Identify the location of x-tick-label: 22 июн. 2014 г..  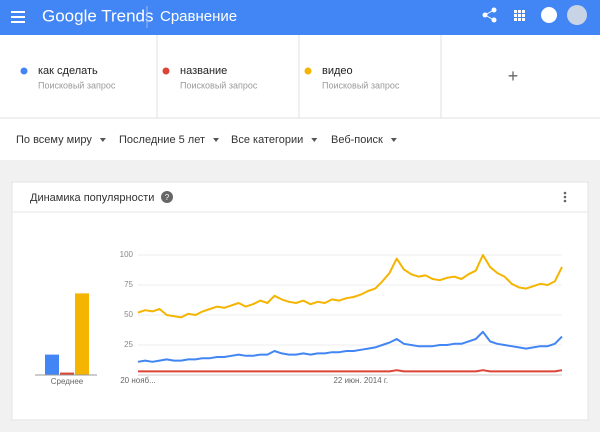
(360, 380).